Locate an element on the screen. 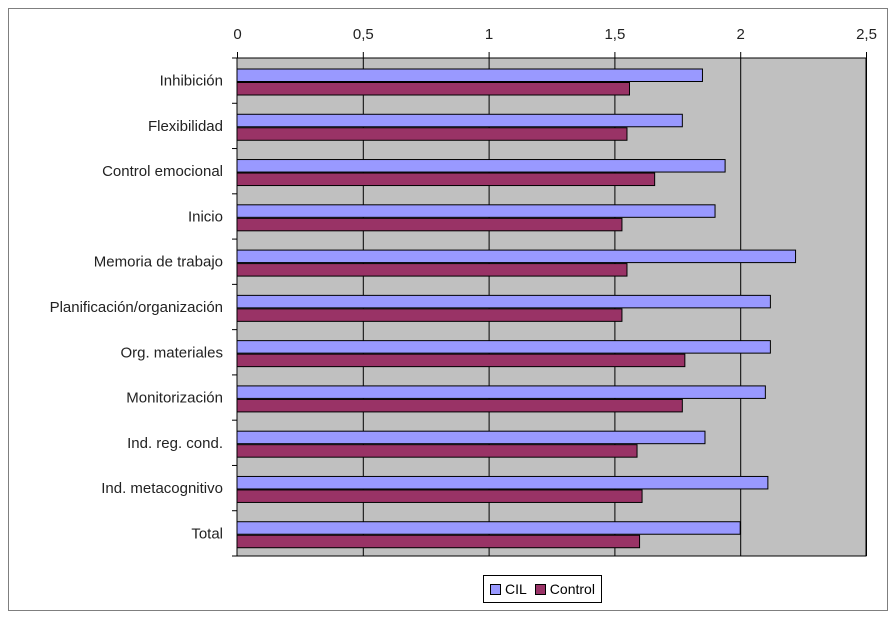 The height and width of the screenshot is (618, 895). legend-label-cil: CIL is located at coordinates (516, 589).